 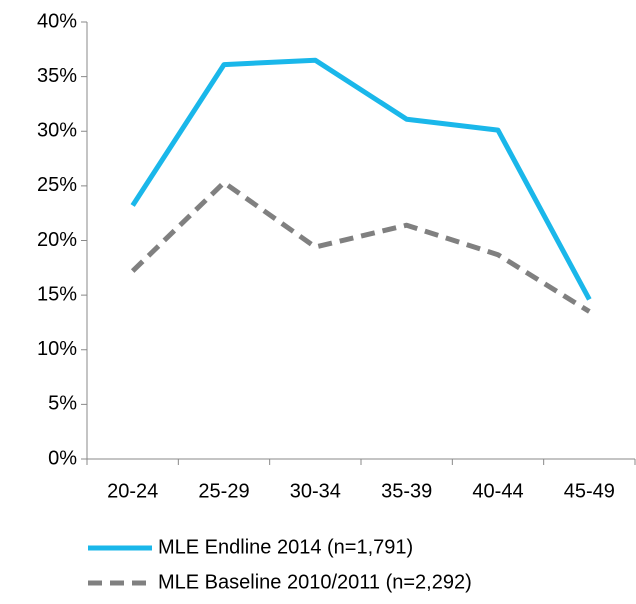 What do you see at coordinates (57, 21) in the screenshot?
I see `y-tick-label: 40%` at bounding box center [57, 21].